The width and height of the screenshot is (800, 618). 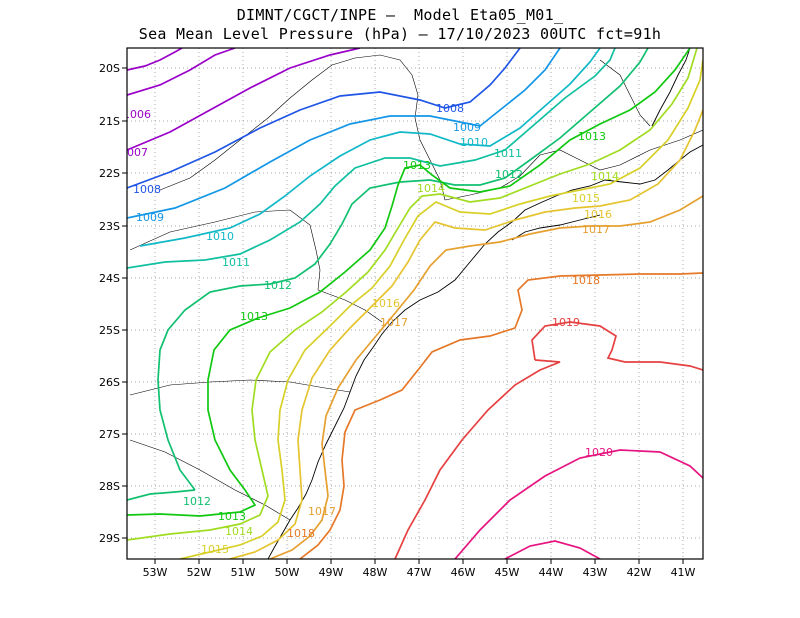 I want to click on lon-tick-label: 47W, so click(x=419, y=572).